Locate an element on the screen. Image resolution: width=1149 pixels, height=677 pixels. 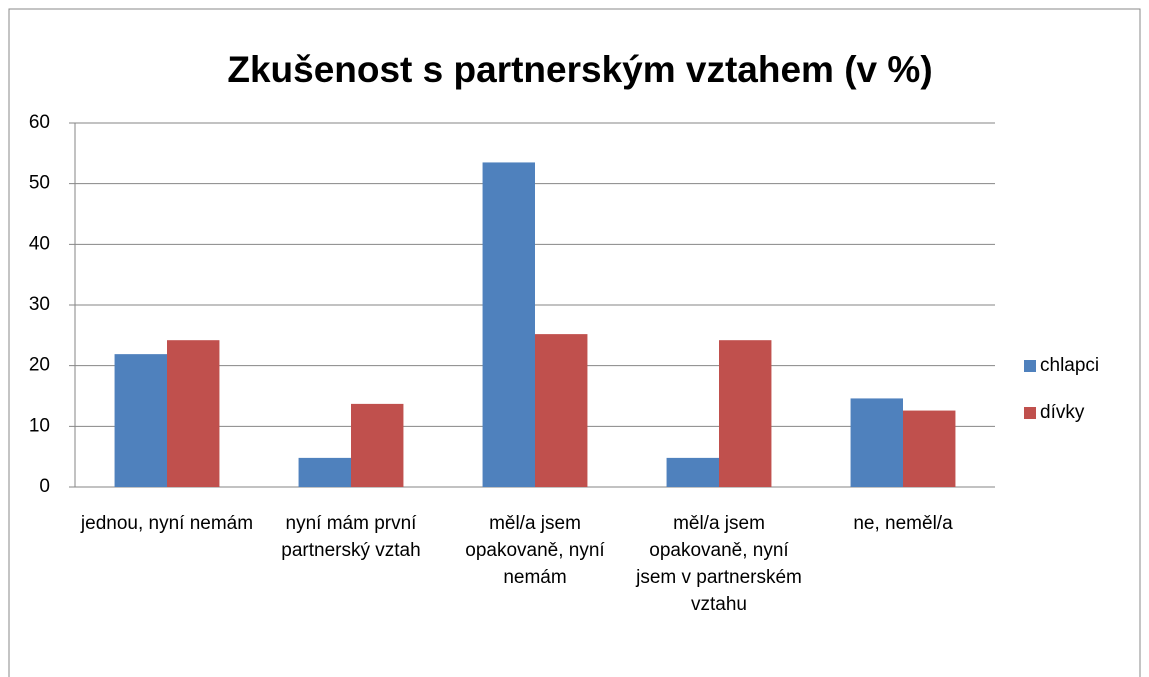
x-tick-label: měl/a jsem opakovaně, nyní nemám is located at coordinates (535, 550).